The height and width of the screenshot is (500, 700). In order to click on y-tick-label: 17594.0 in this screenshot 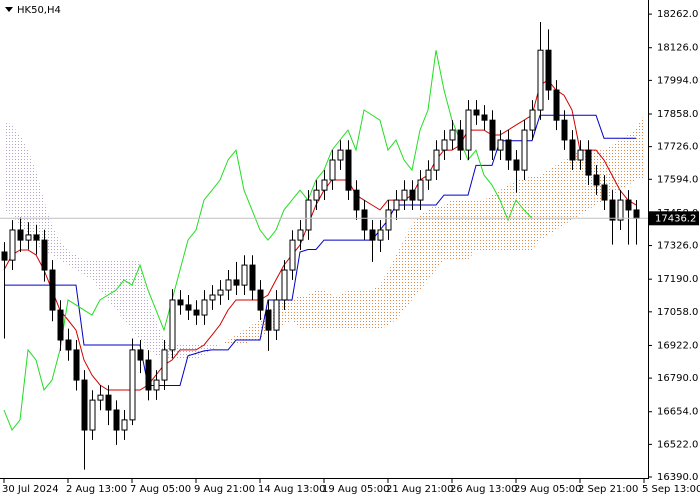, I will do `click(677, 179)`.